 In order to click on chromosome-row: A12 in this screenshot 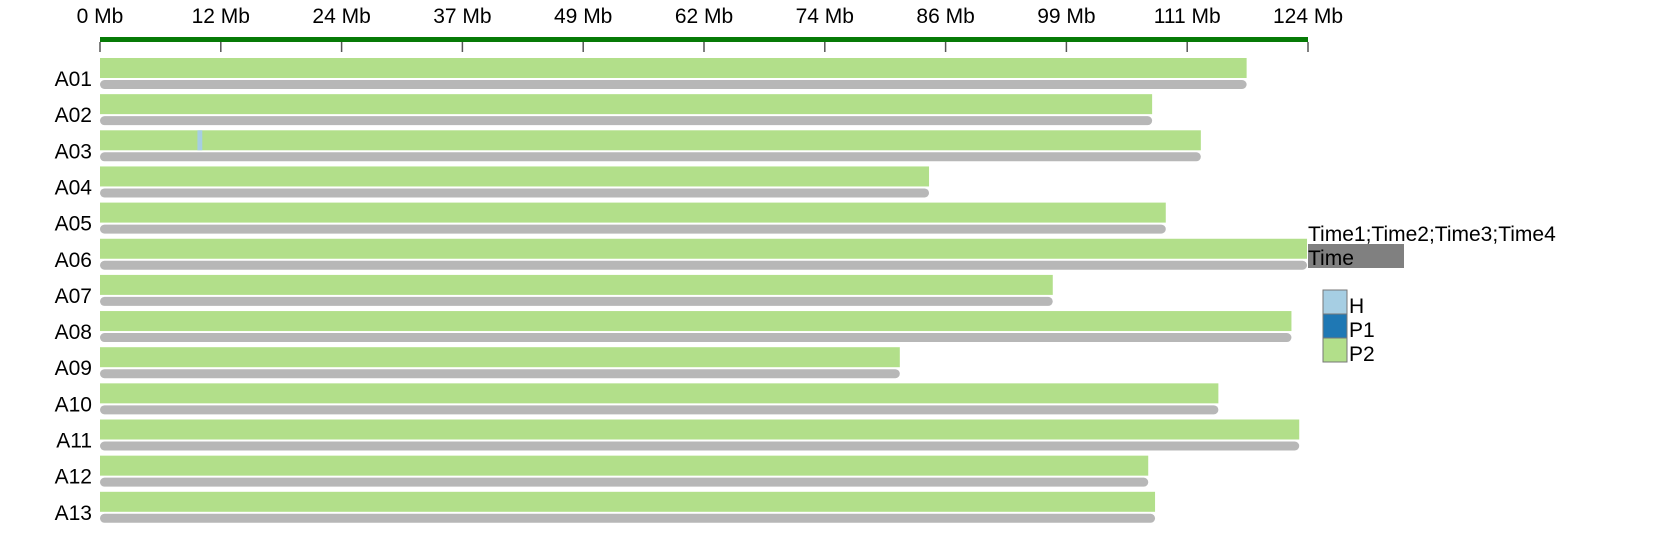, I will do `click(602, 472)`.